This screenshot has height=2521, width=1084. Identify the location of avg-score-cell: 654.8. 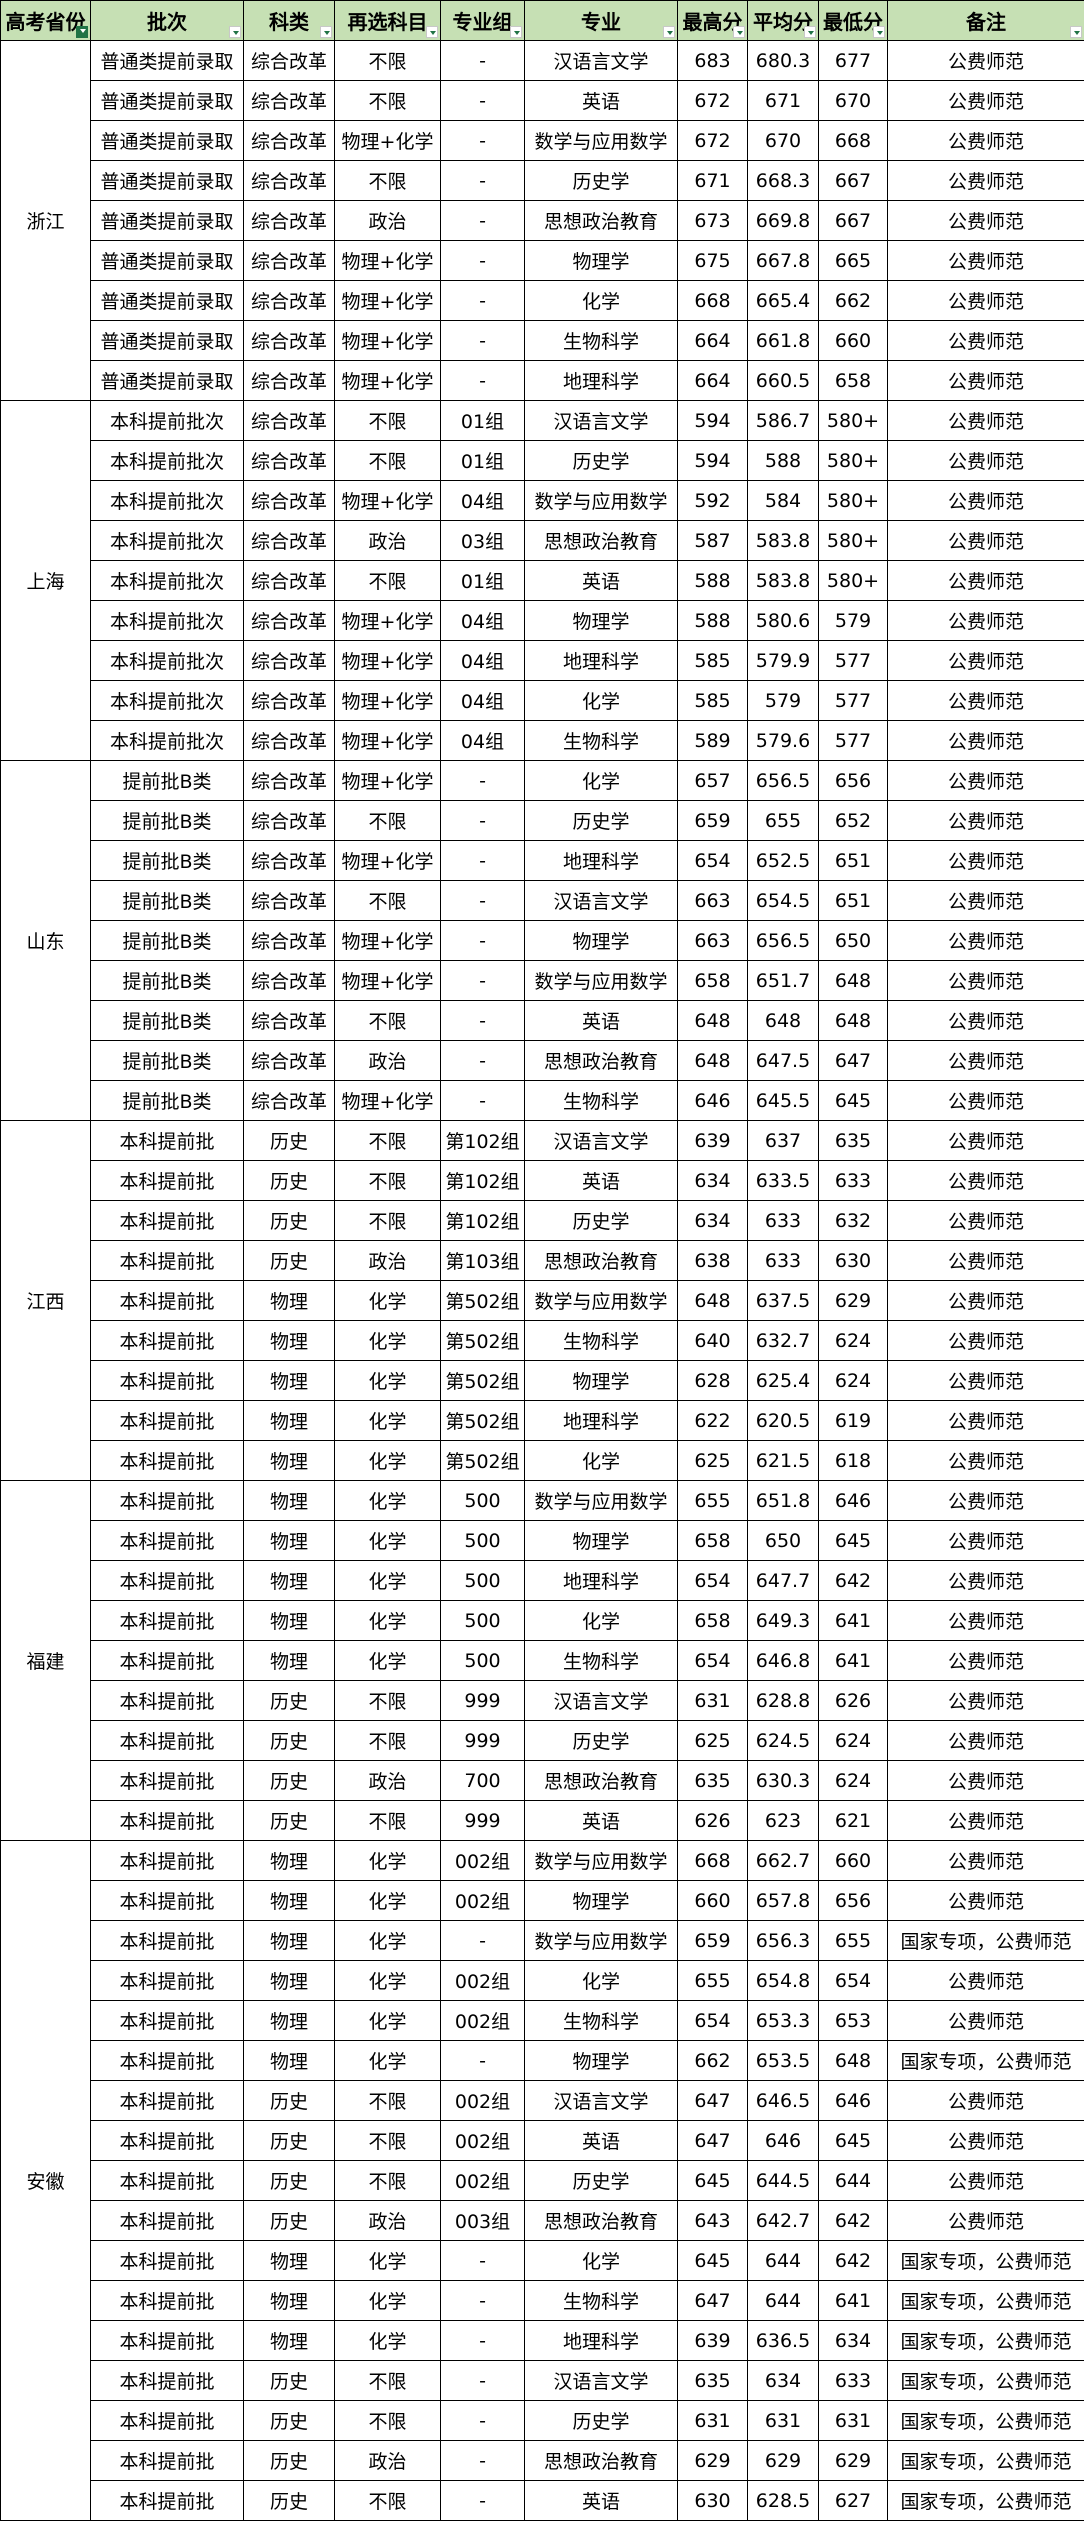
(783, 1980).